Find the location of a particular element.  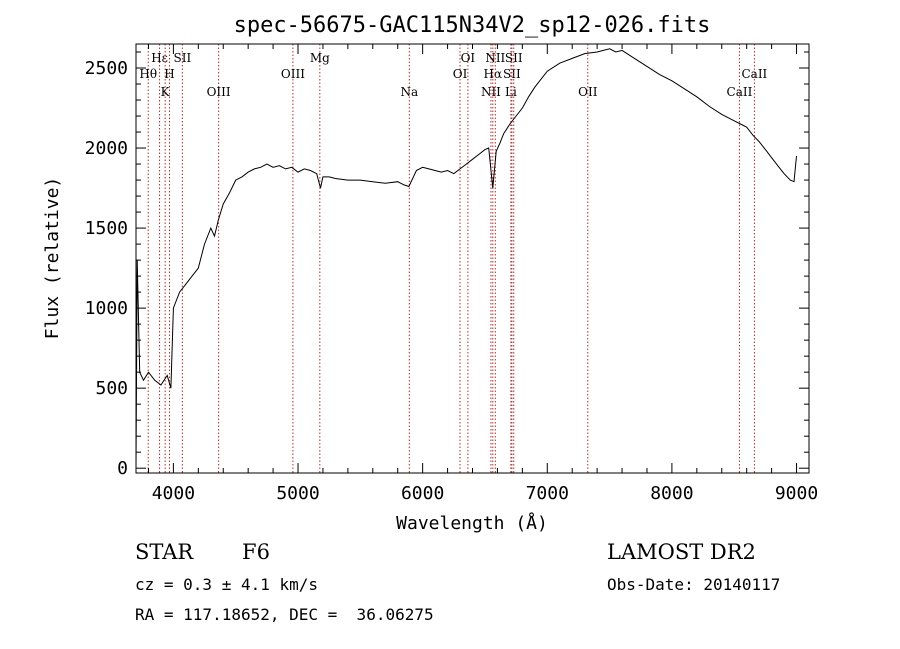

y-tick-label: 1000 is located at coordinates (106, 308).